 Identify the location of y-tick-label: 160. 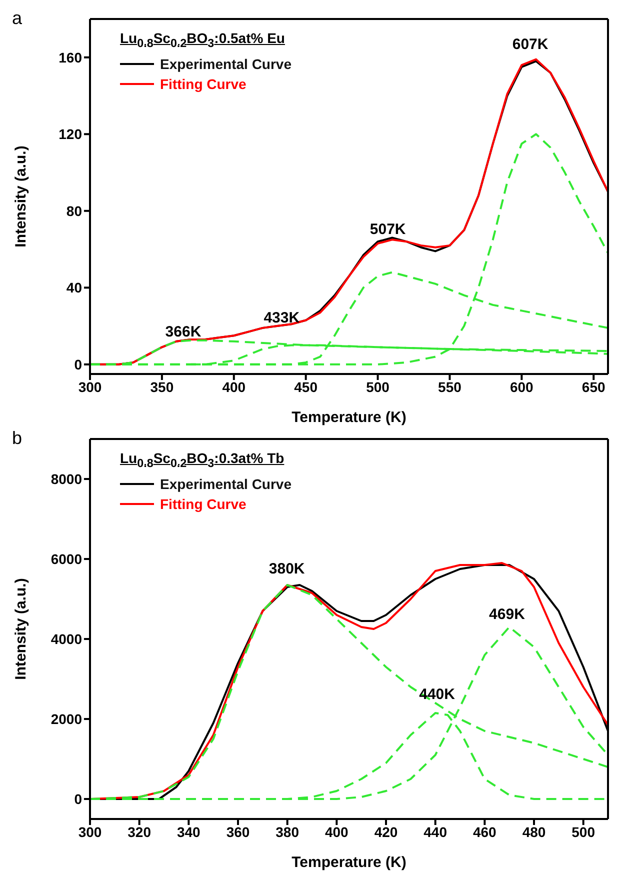
(70, 57).